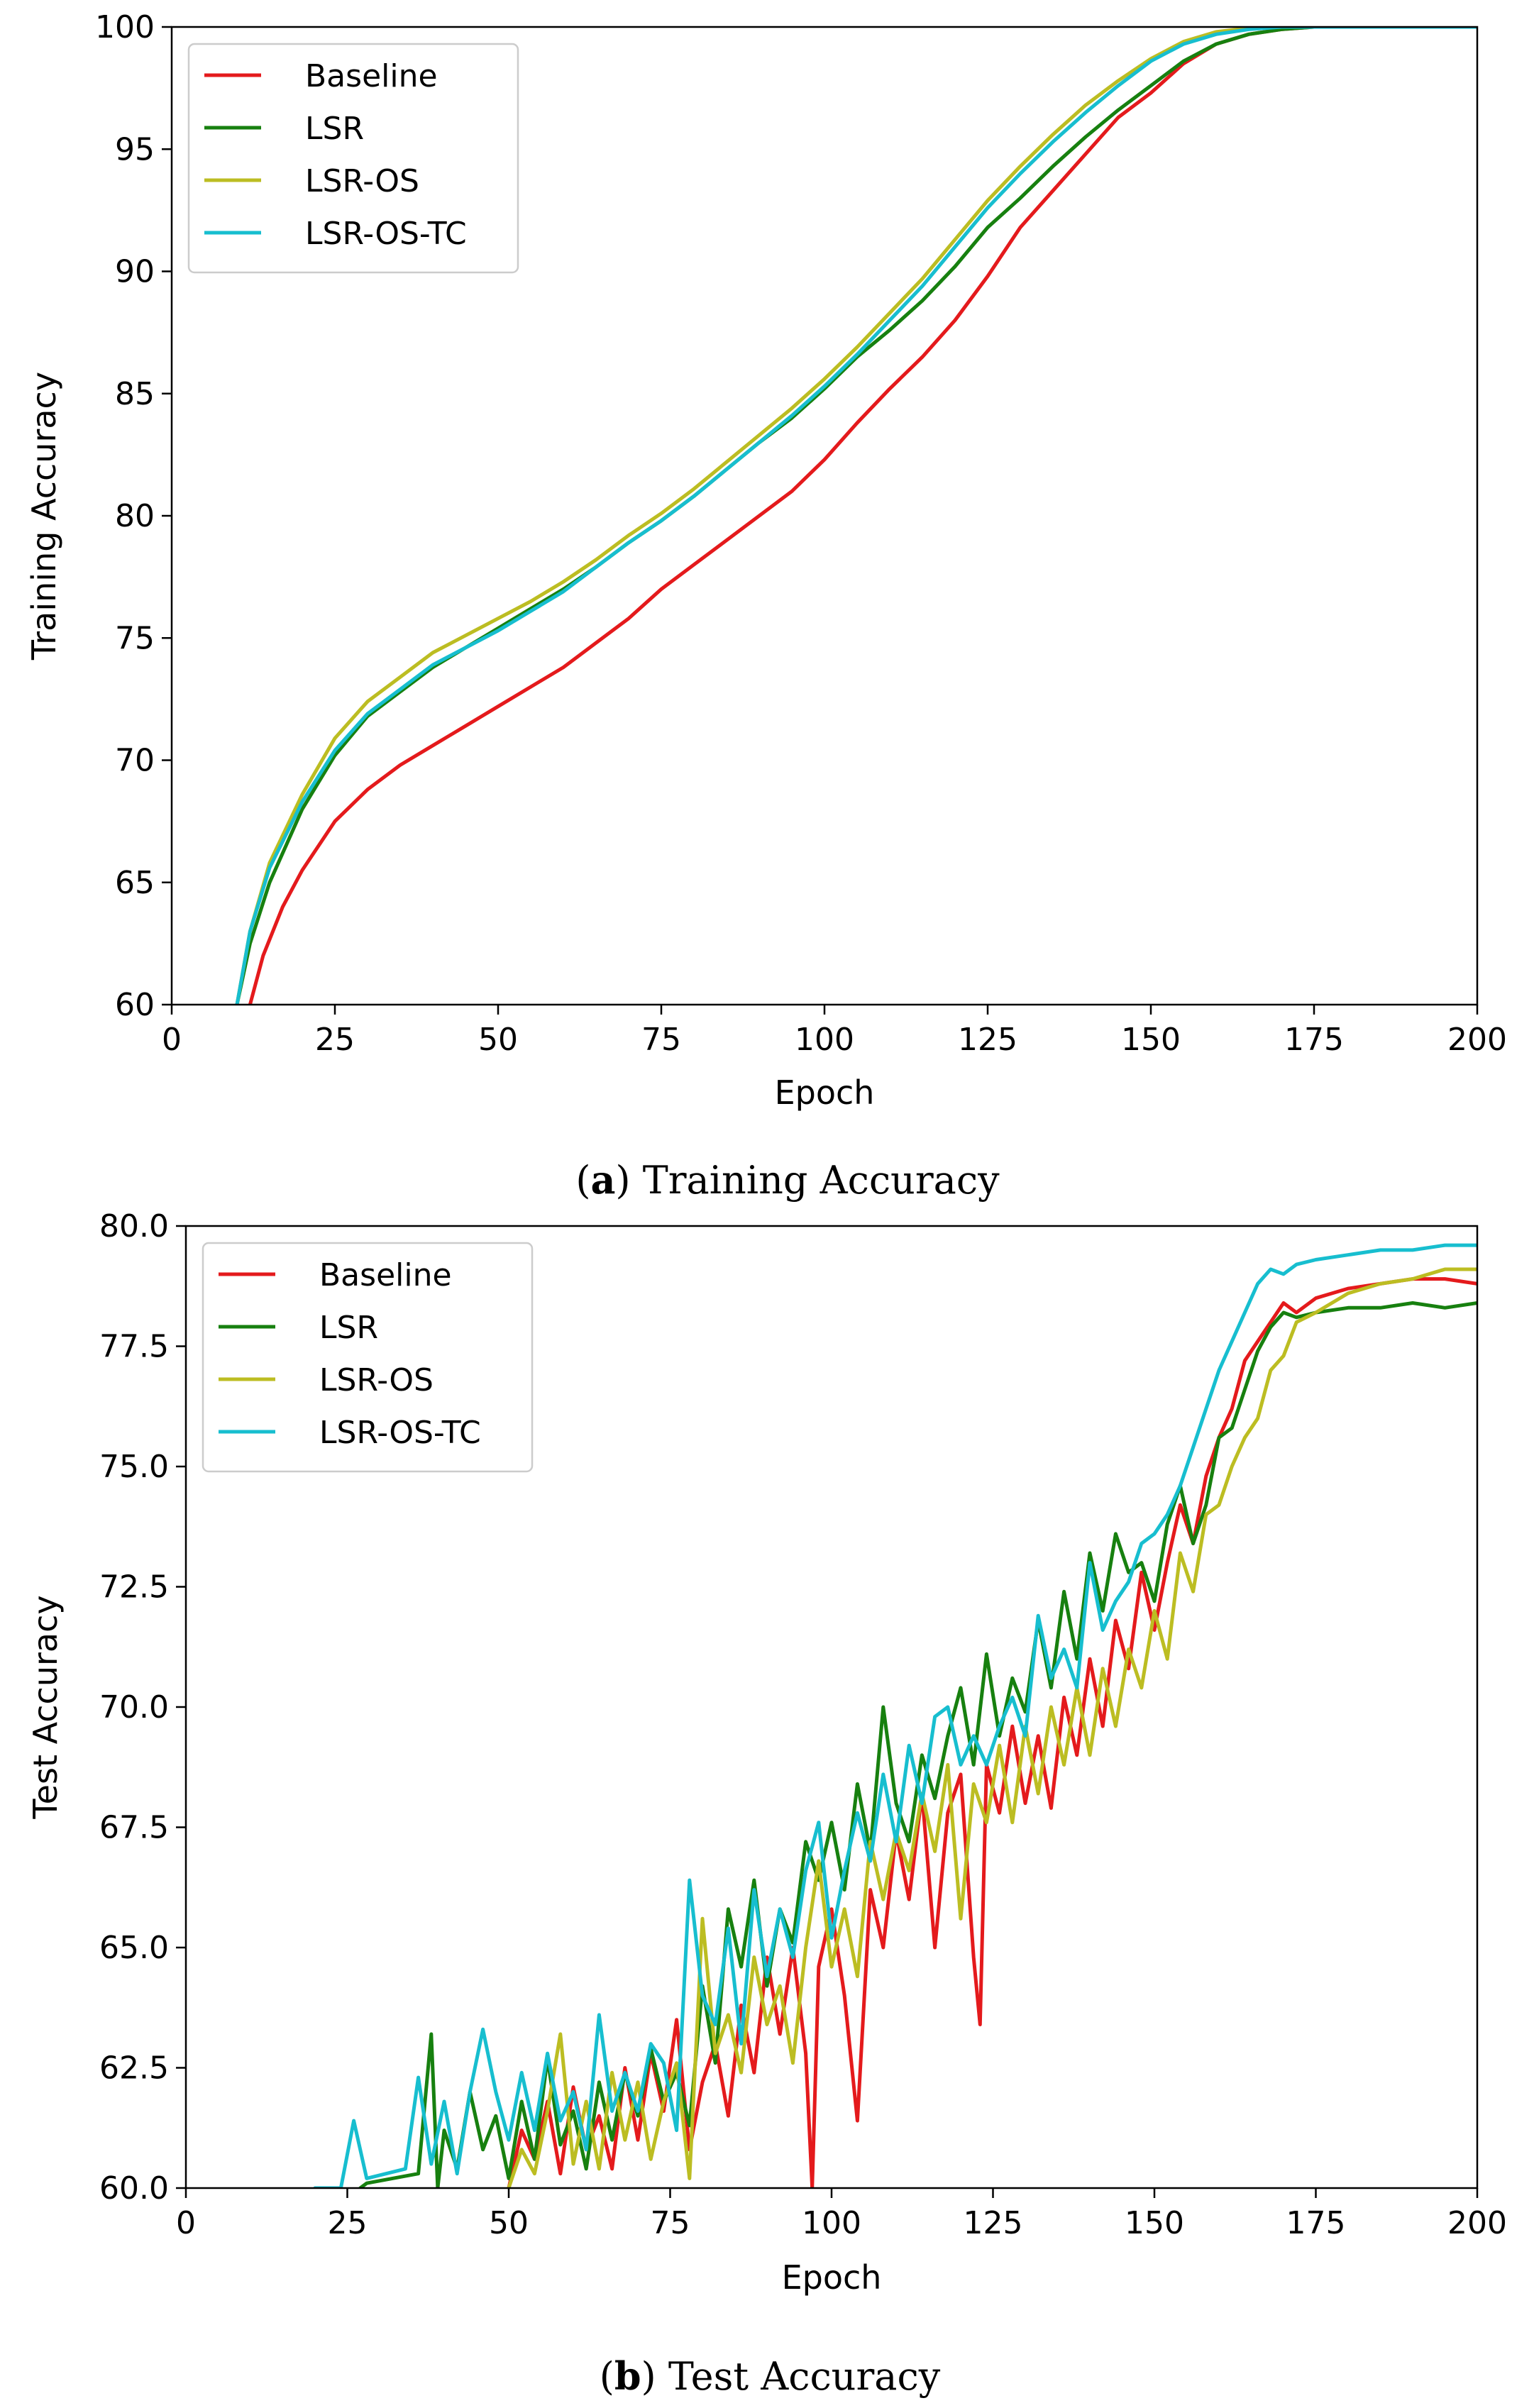 The height and width of the screenshot is (2408, 1534). What do you see at coordinates (627, 2376) in the screenshot?
I see `caption-b-letter: b` at bounding box center [627, 2376].